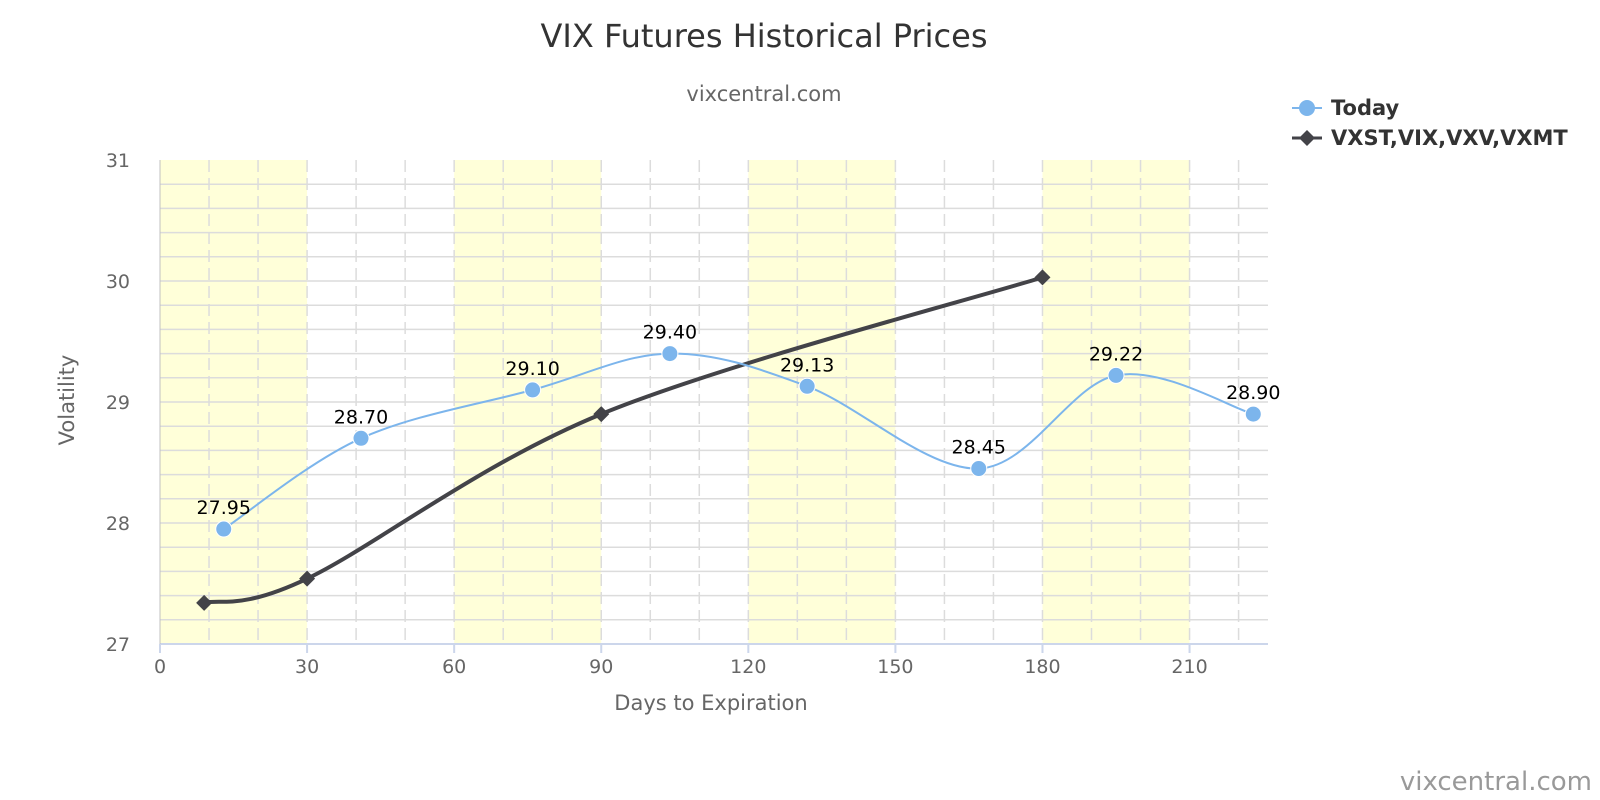 The image size is (1600, 800). What do you see at coordinates (67, 400) in the screenshot?
I see `y-axis-title: Volatility` at bounding box center [67, 400].